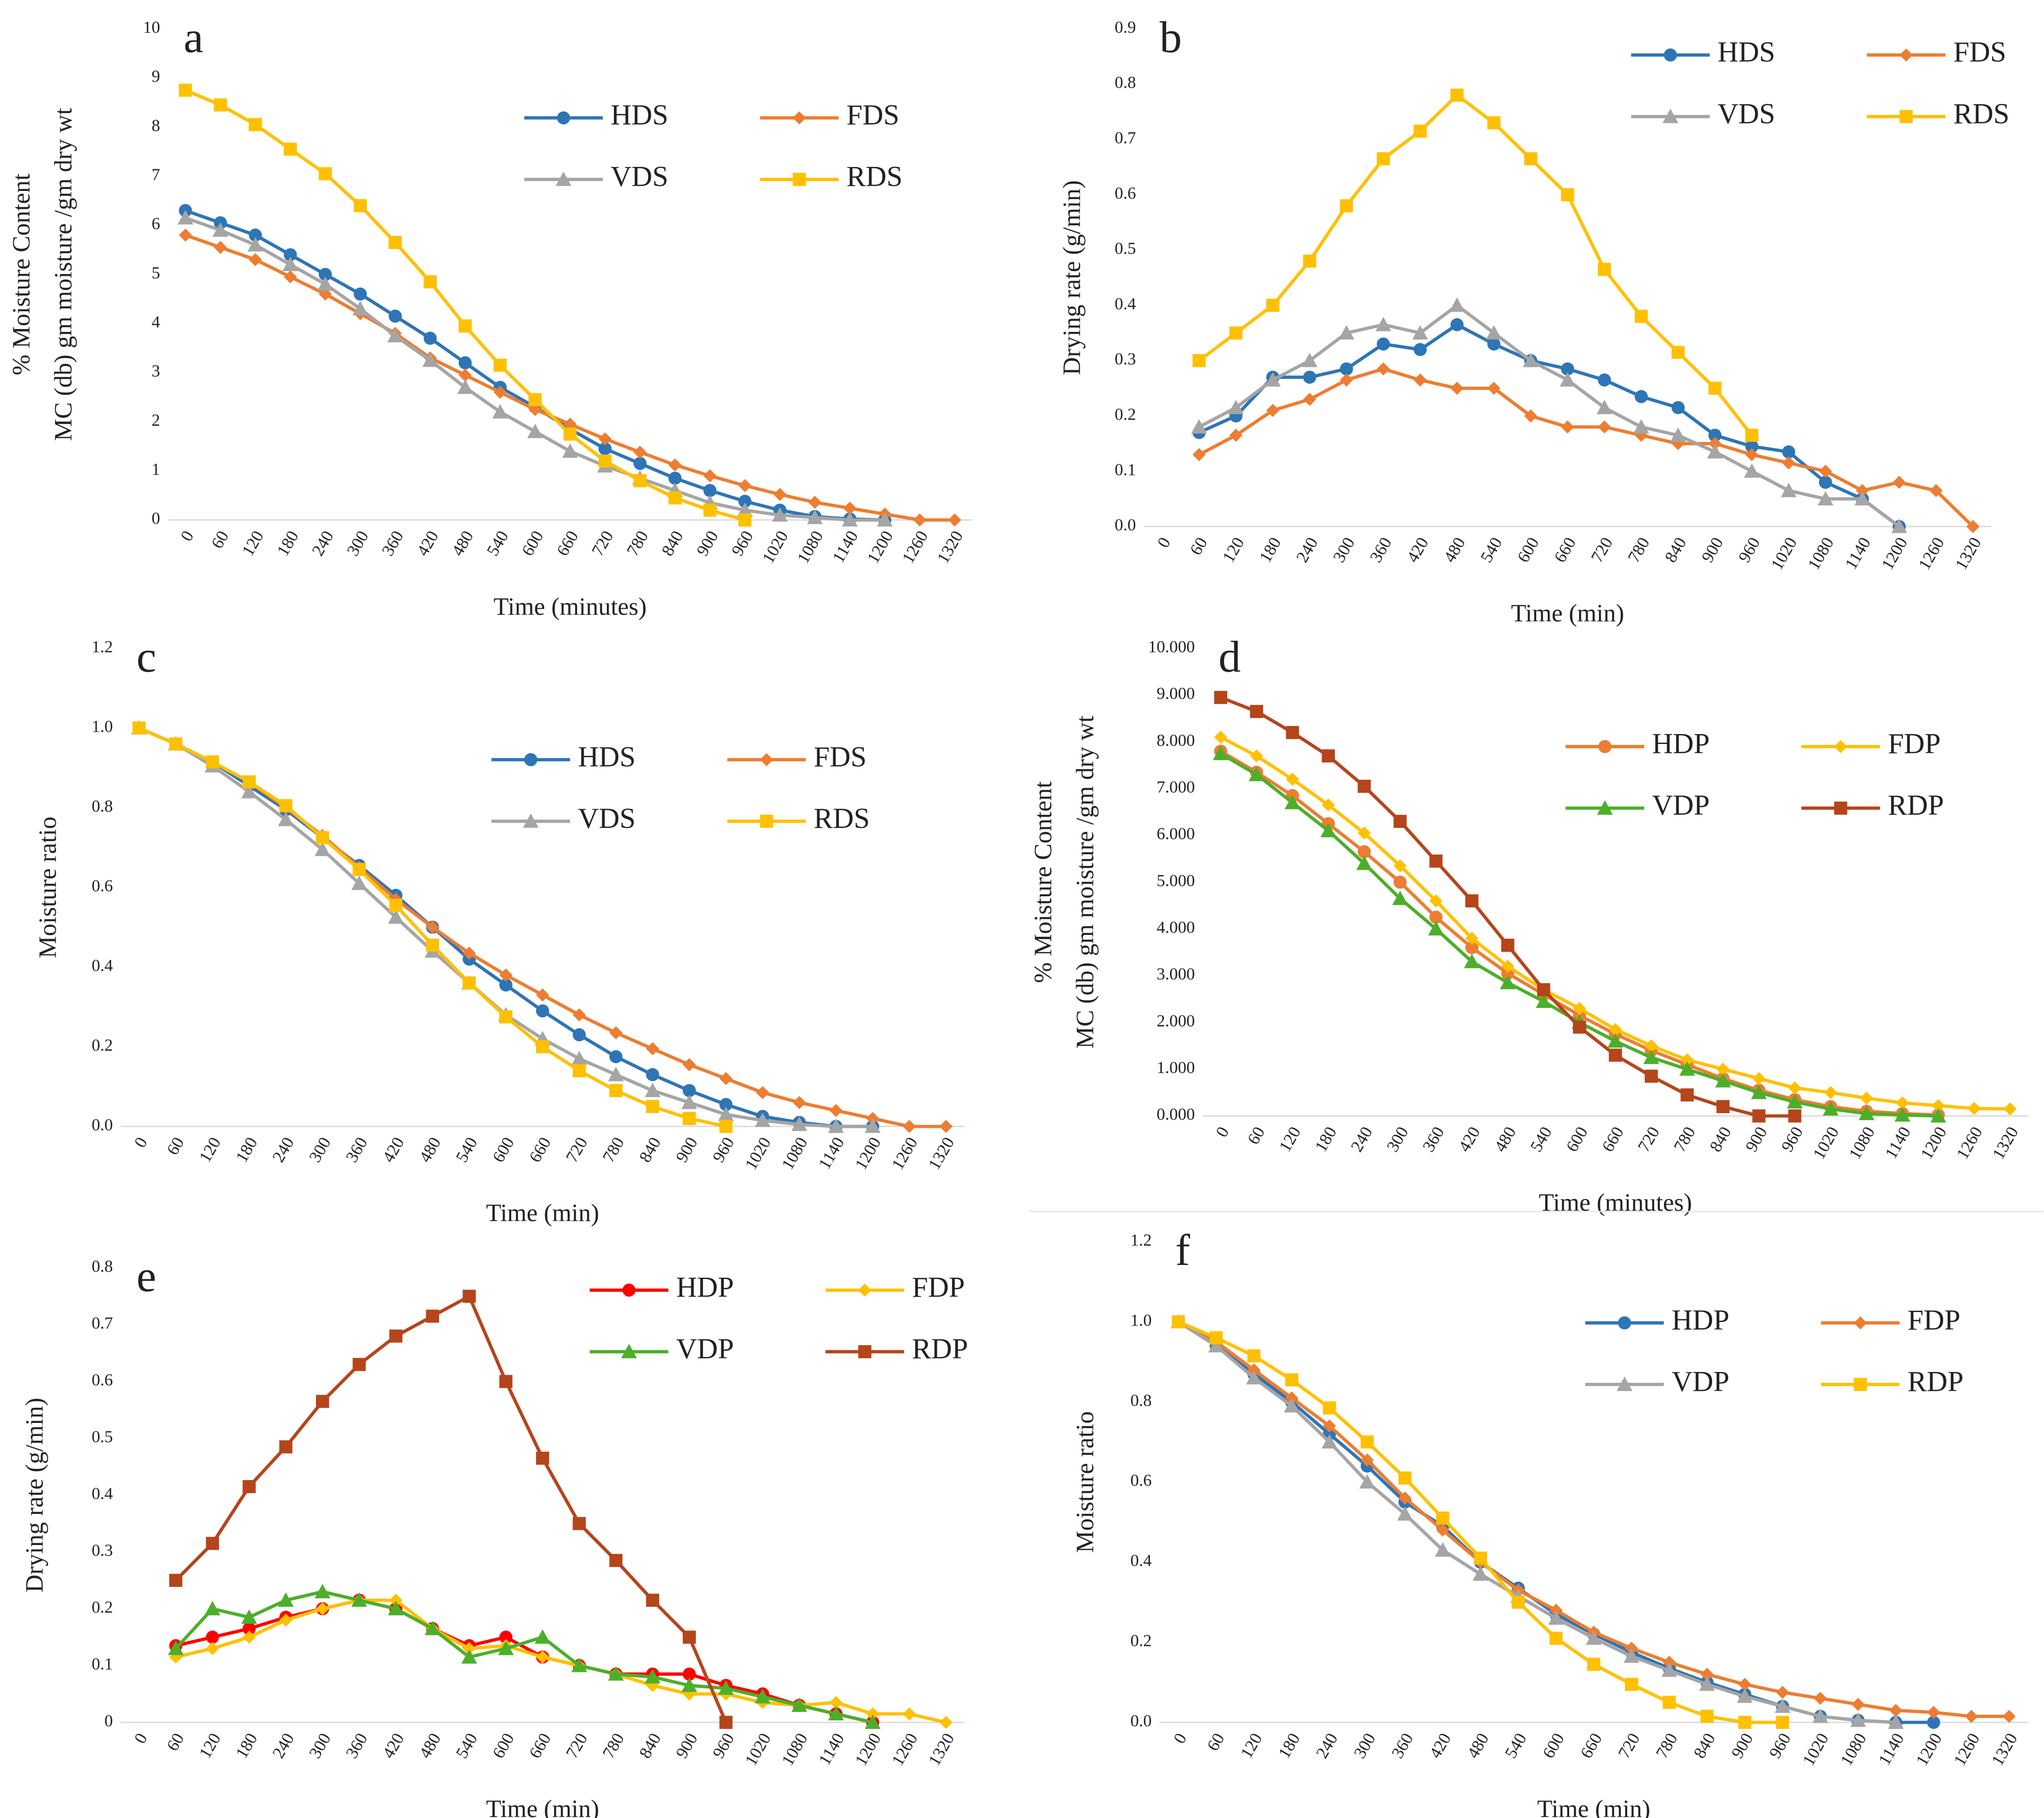 This screenshot has height=1818, width=2044. What do you see at coordinates (102, 1265) in the screenshot?
I see `y-tick-label: 0.8` at bounding box center [102, 1265].